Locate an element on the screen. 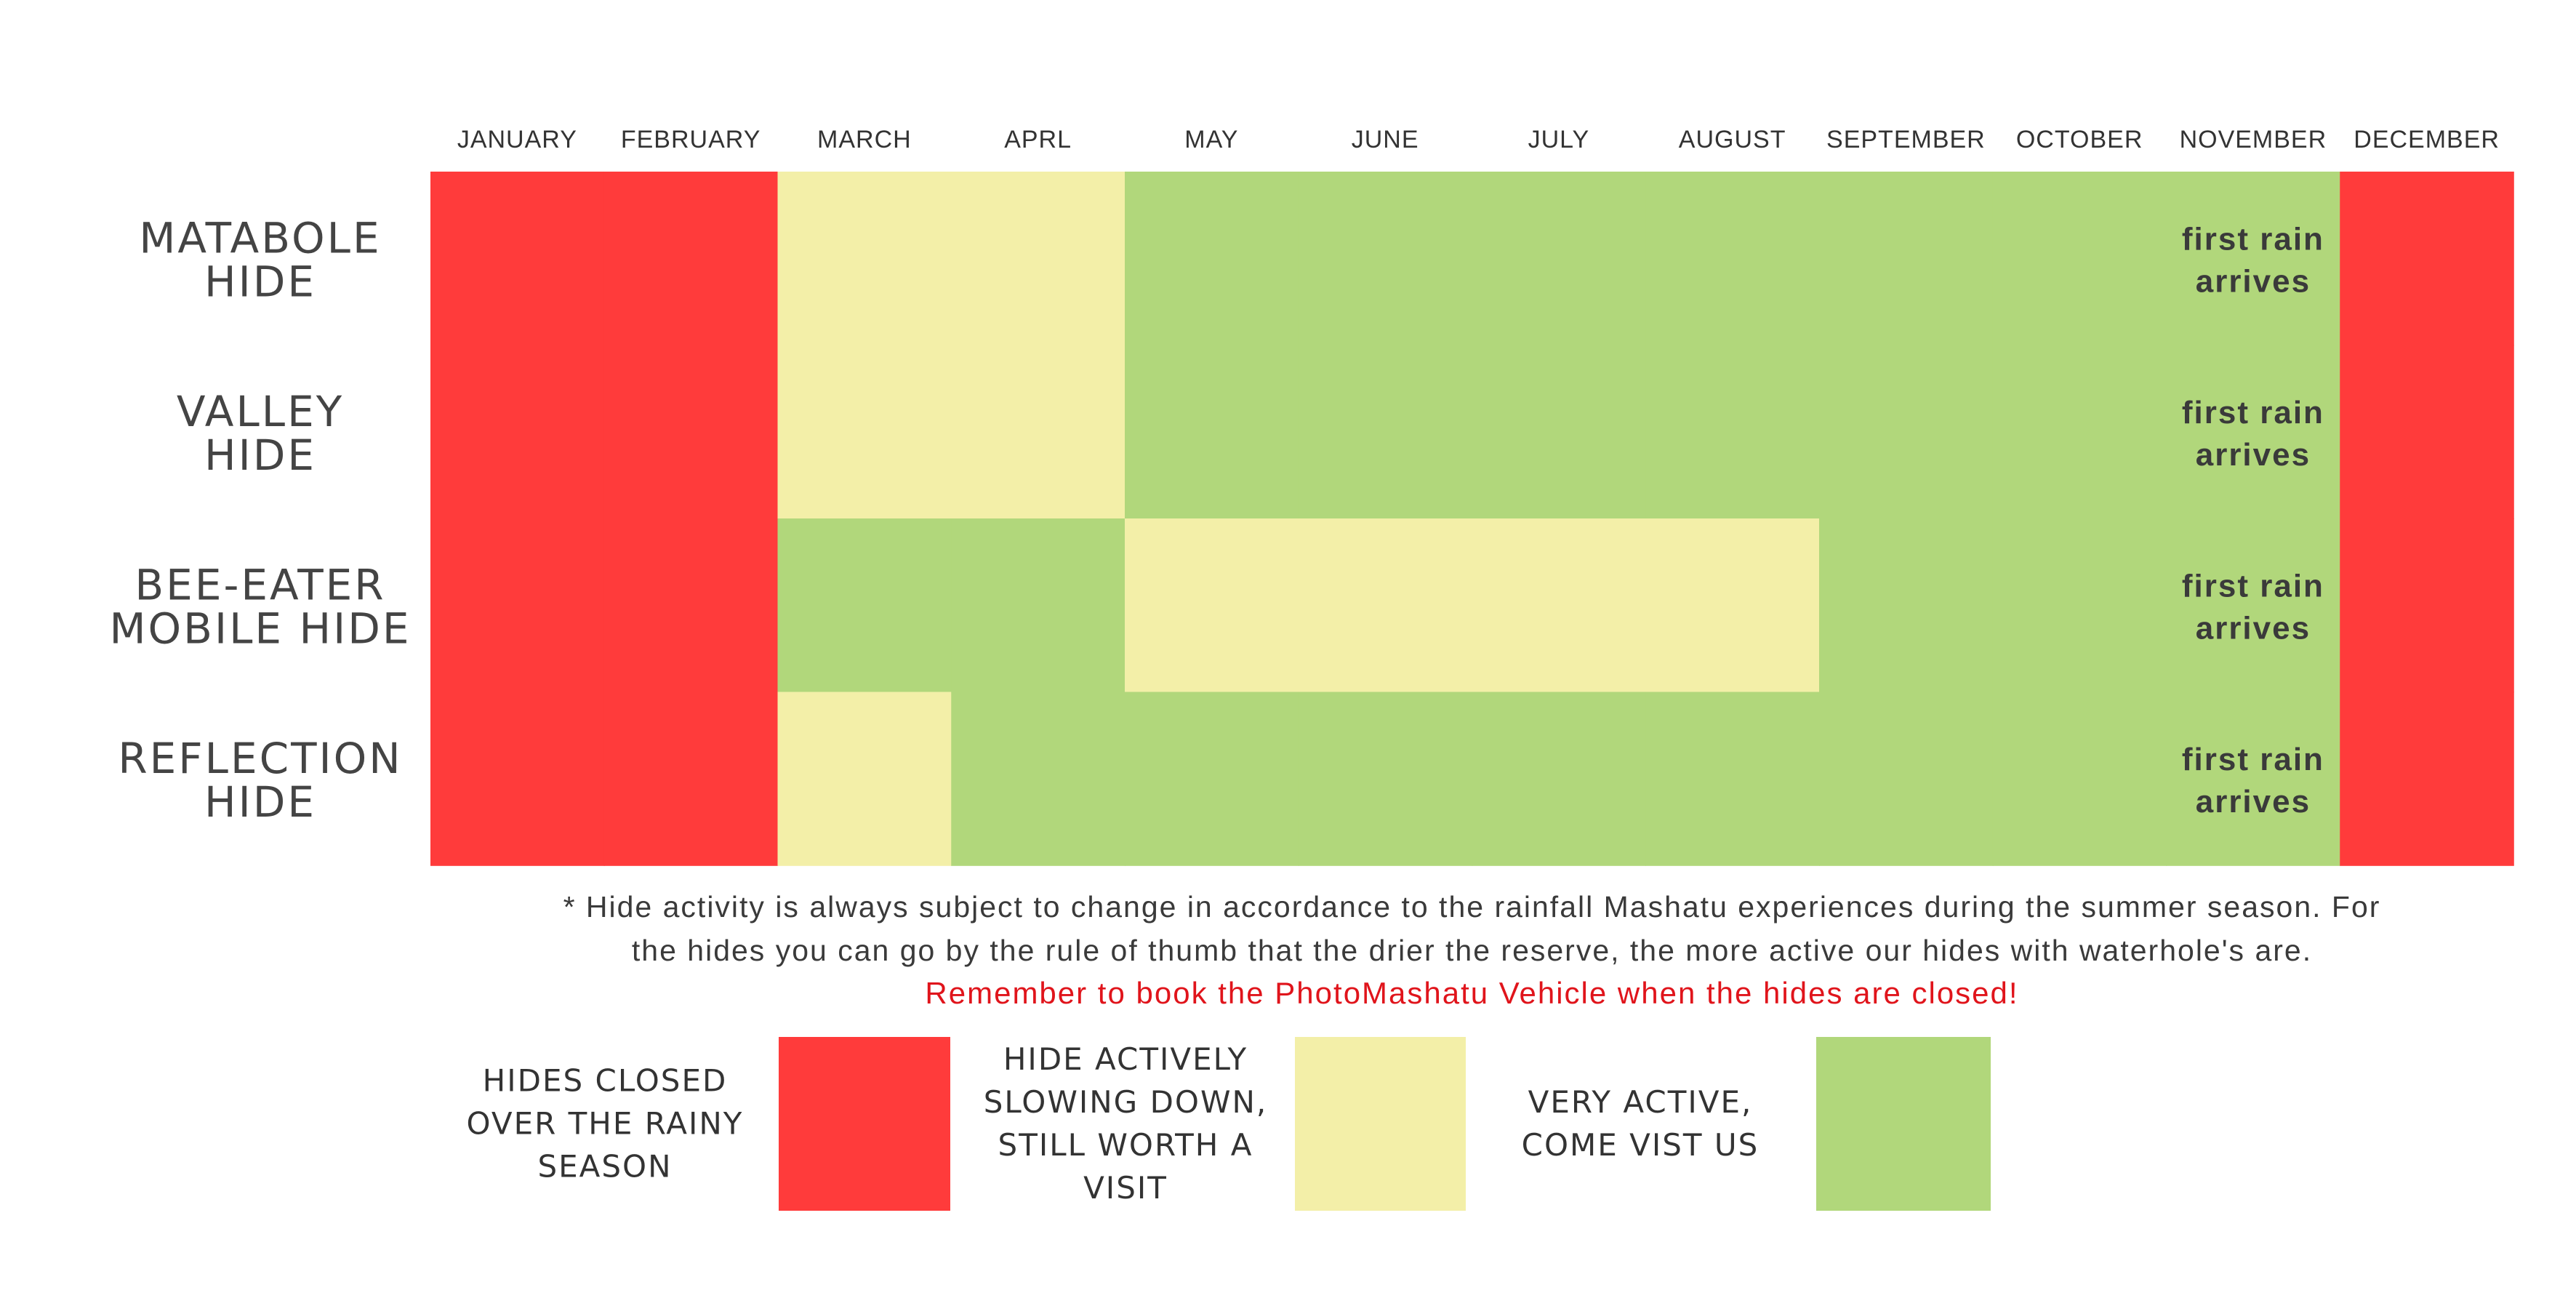 The image size is (2576, 1290). cell-reflection-hide-november is located at coordinates (2253, 779).